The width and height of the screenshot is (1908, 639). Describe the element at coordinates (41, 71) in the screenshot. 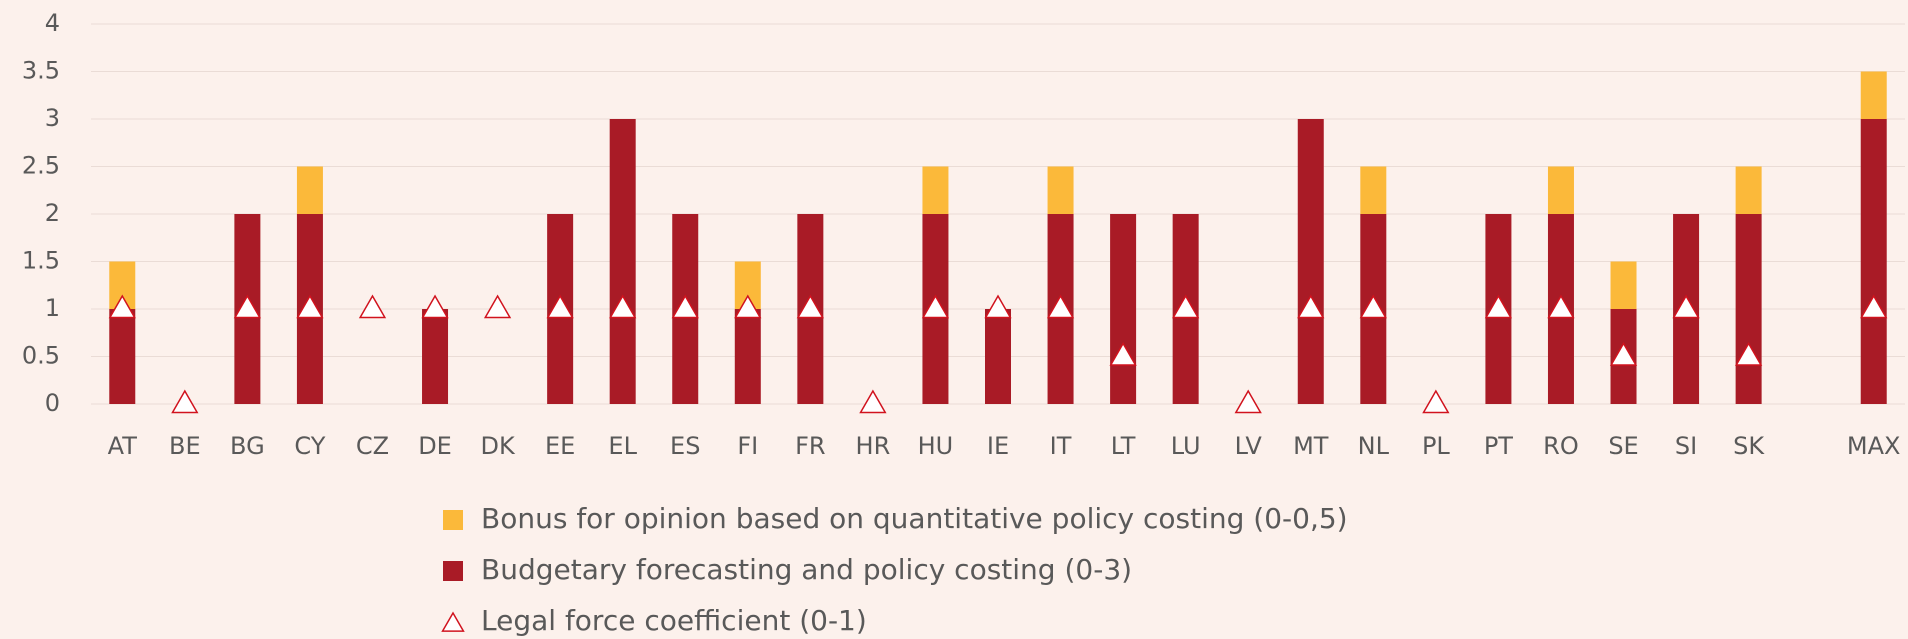

I see `y-tick-label: 3.5` at that location.